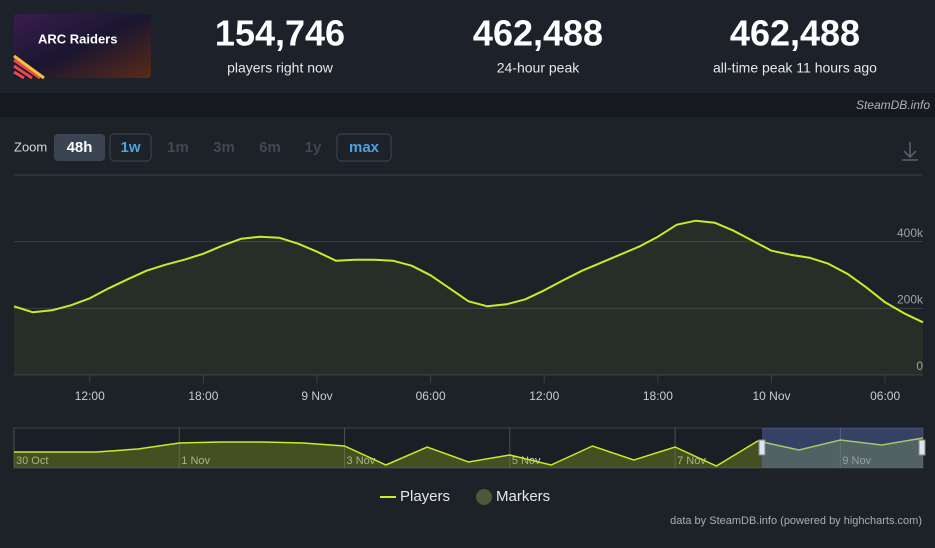  Describe the element at coordinates (270, 147) in the screenshot. I see `zoom-button-label: 6m` at that location.